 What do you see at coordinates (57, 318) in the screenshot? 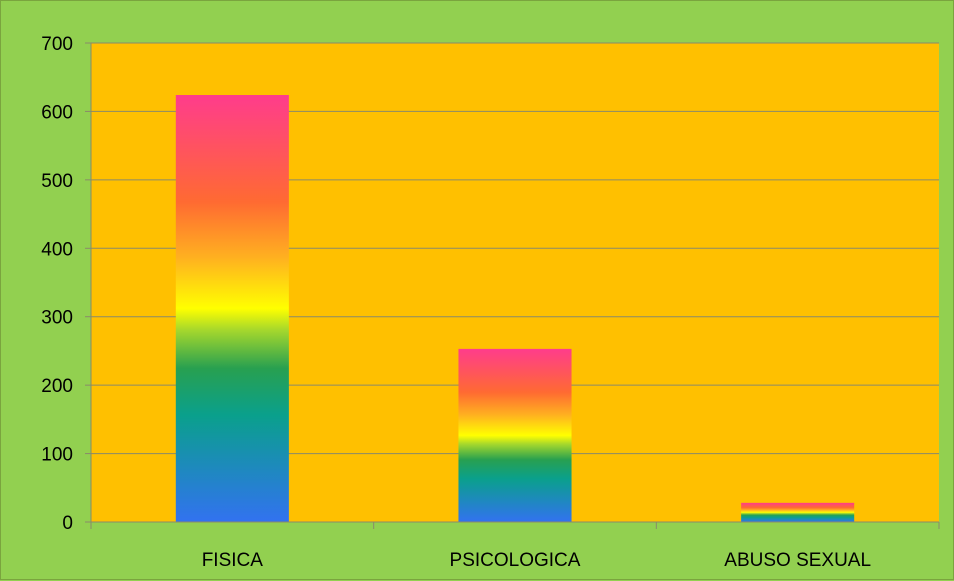
I see `y-tick-label-300: 300` at bounding box center [57, 318].